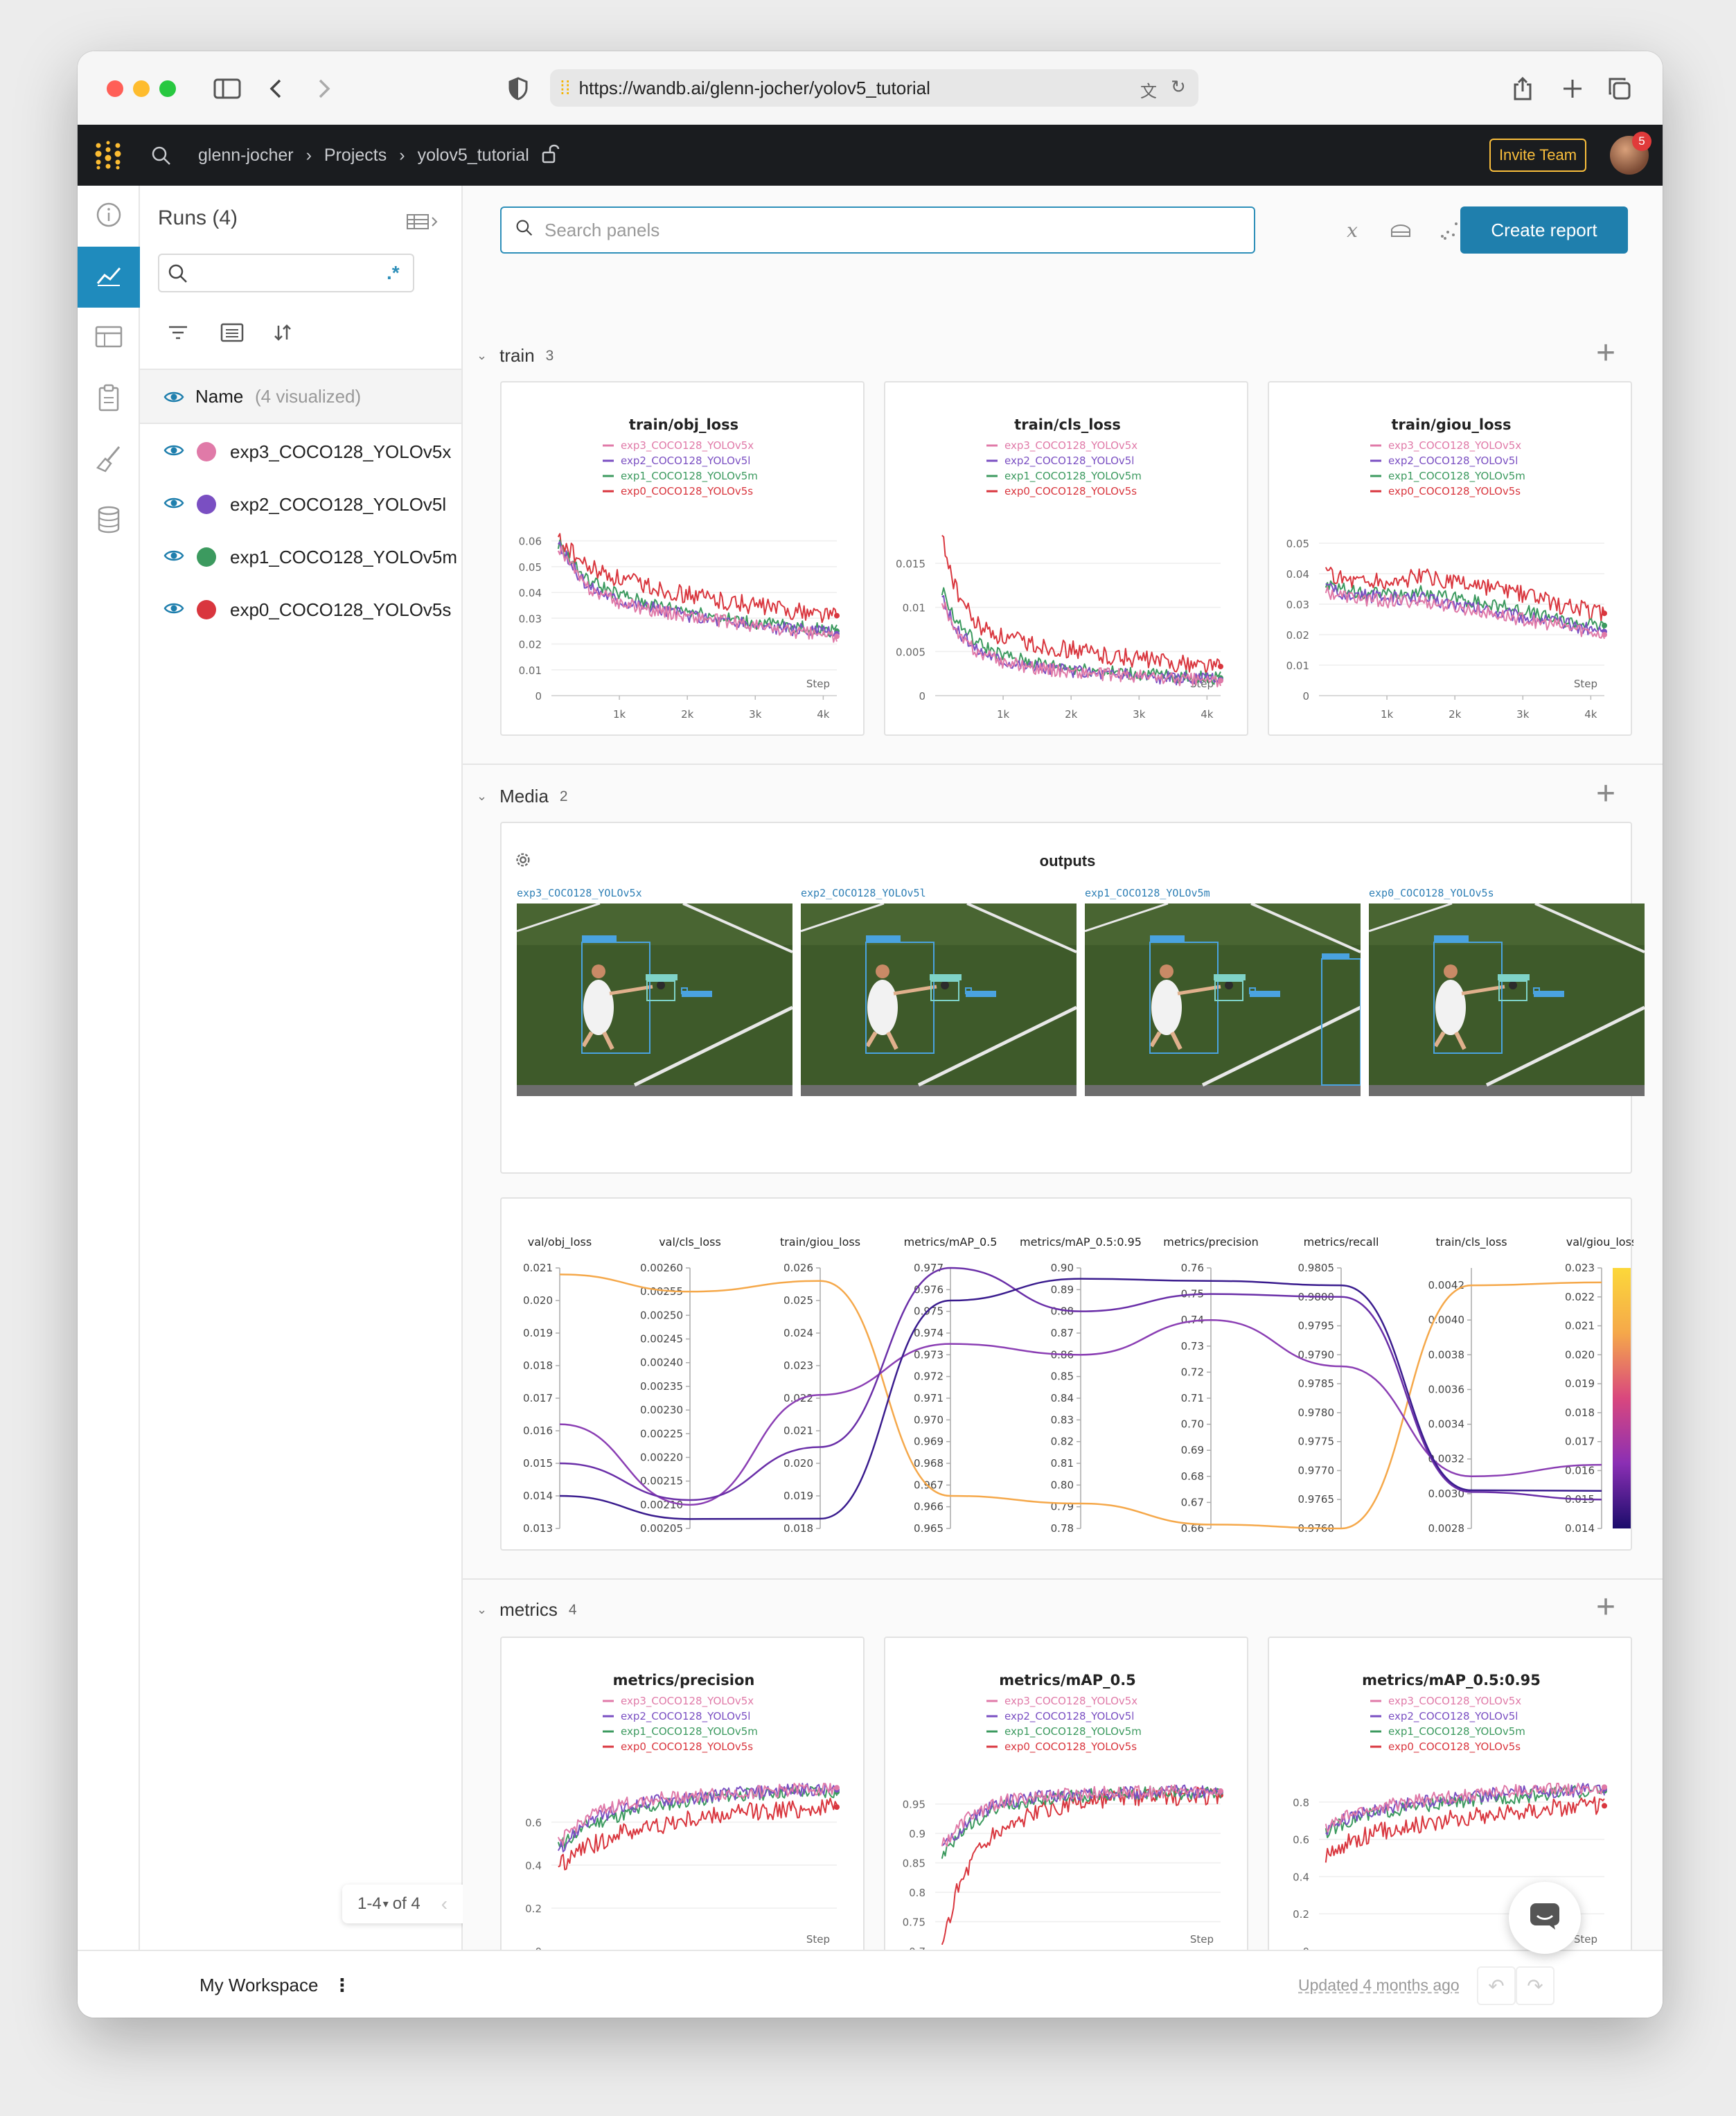 The height and width of the screenshot is (2116, 1736). What do you see at coordinates (393, 272) in the screenshot?
I see `regex-toggle: .*` at bounding box center [393, 272].